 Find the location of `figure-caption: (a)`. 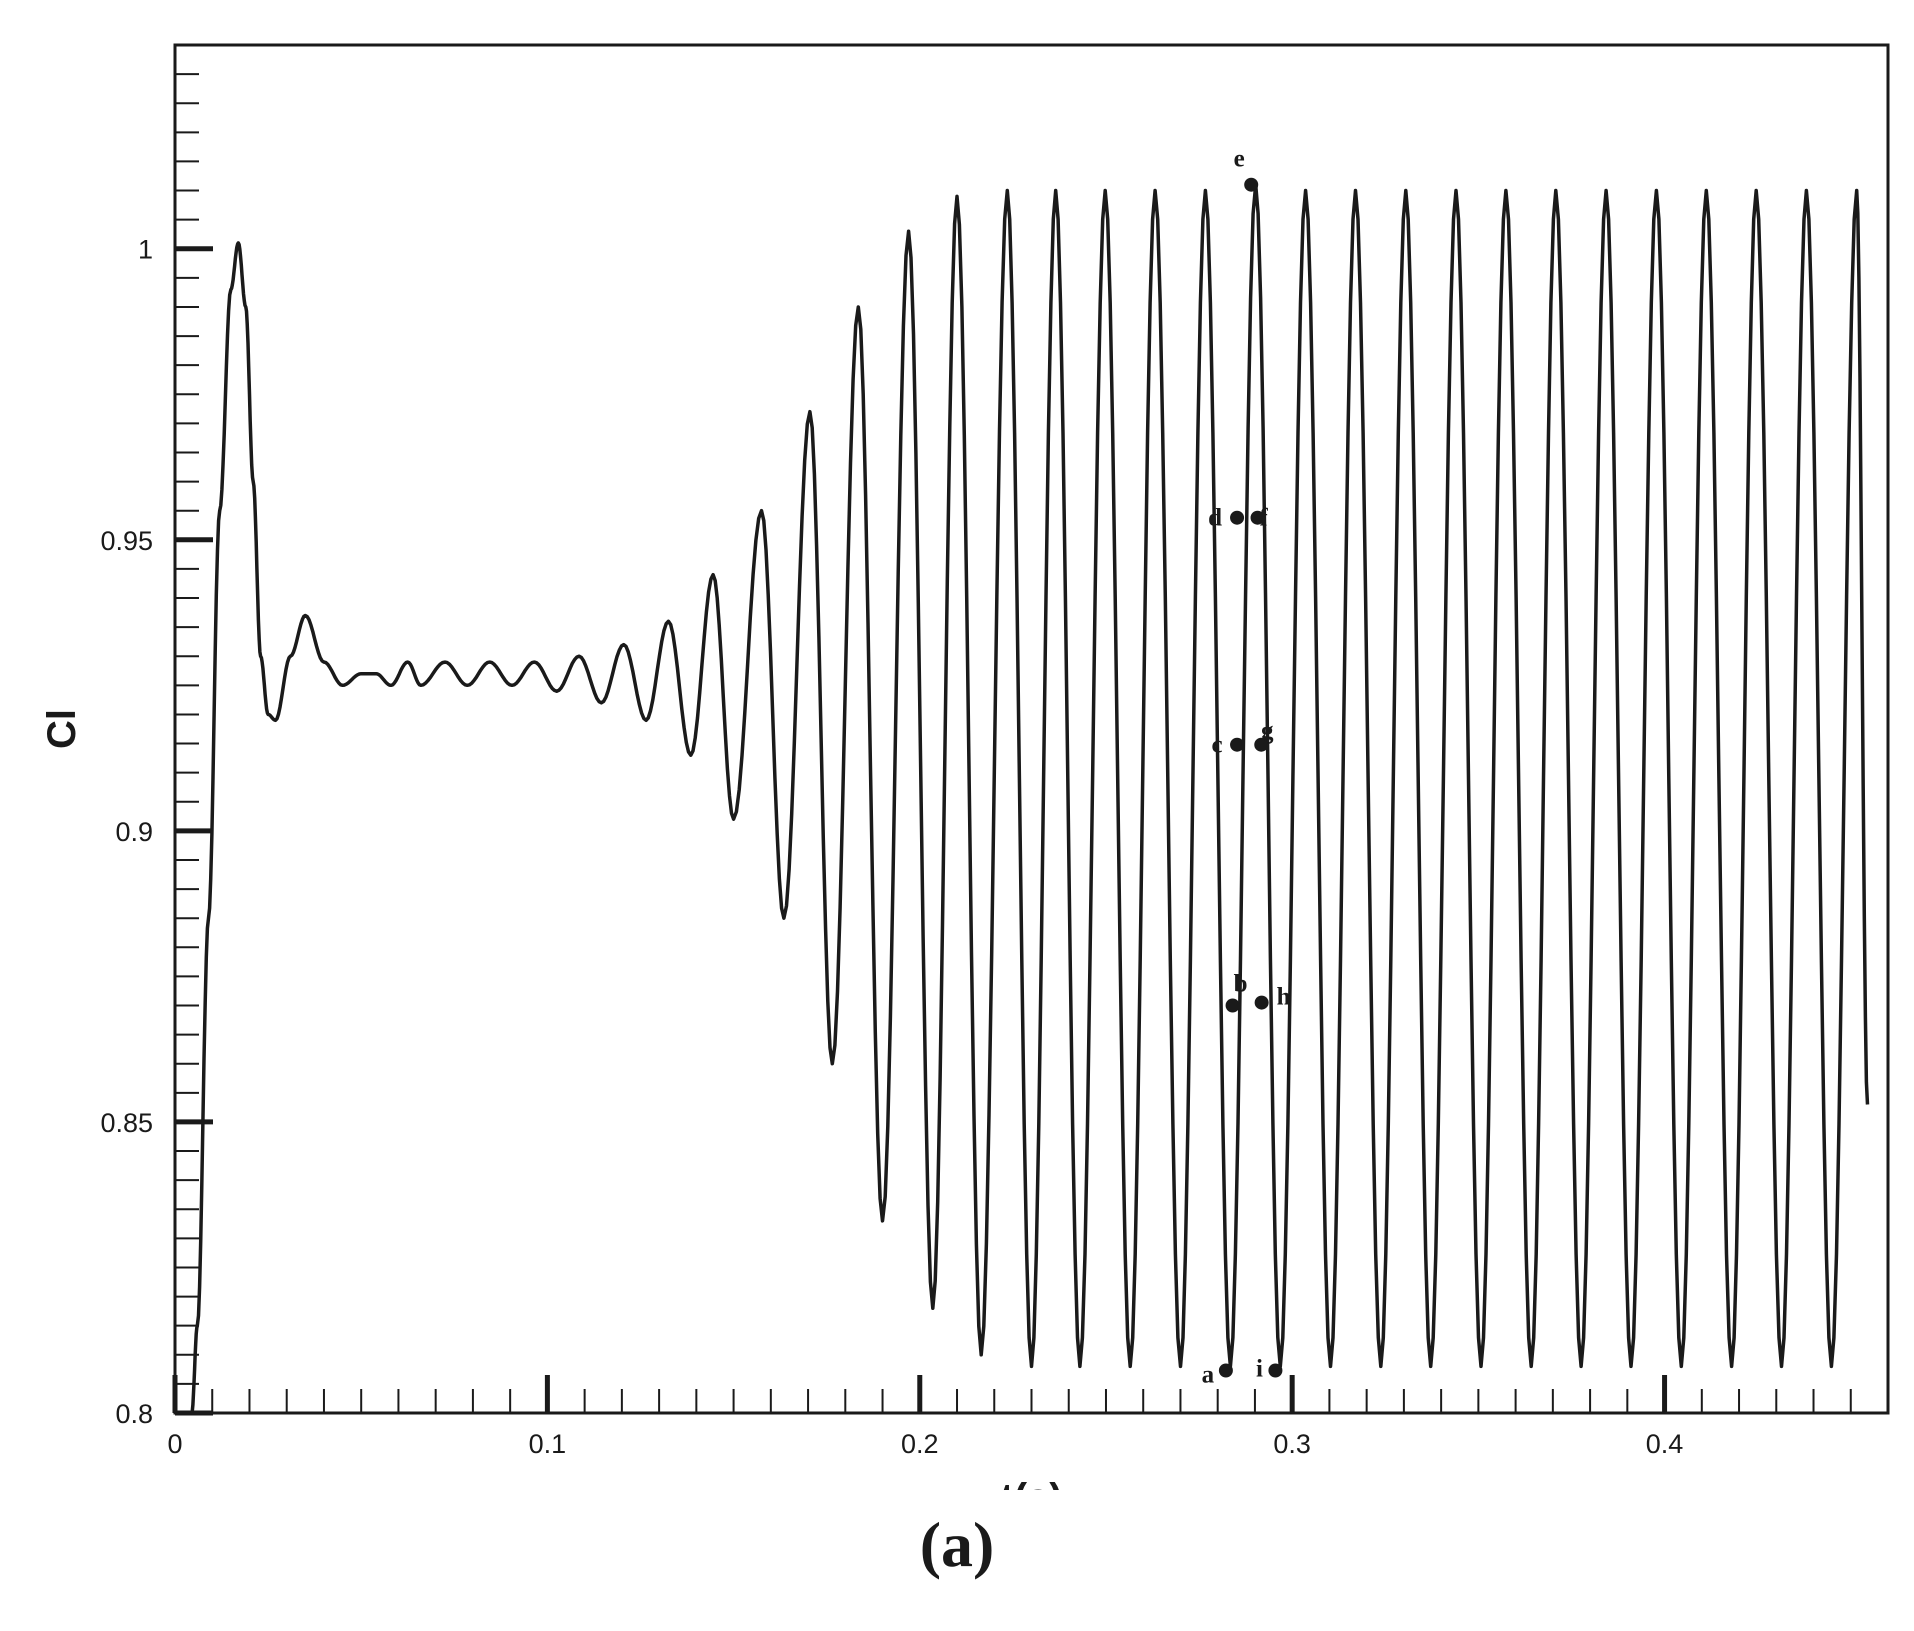

figure-caption: (a) is located at coordinates (957, 1545).